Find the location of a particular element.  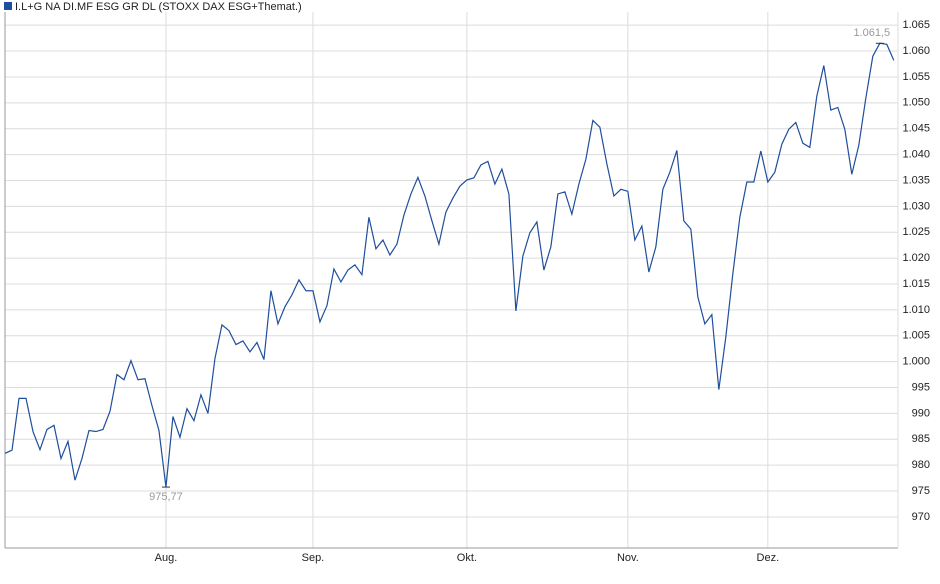

y-tick-label: 1.015 is located at coordinates (916, 284).